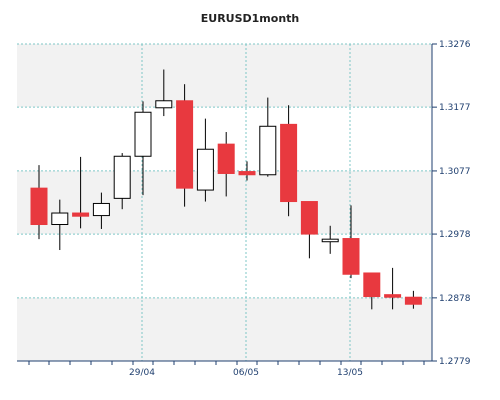 Image resolution: width=500 pixels, height=400 pixels. I want to click on chart-title: EURUSD1month, so click(250, 18).